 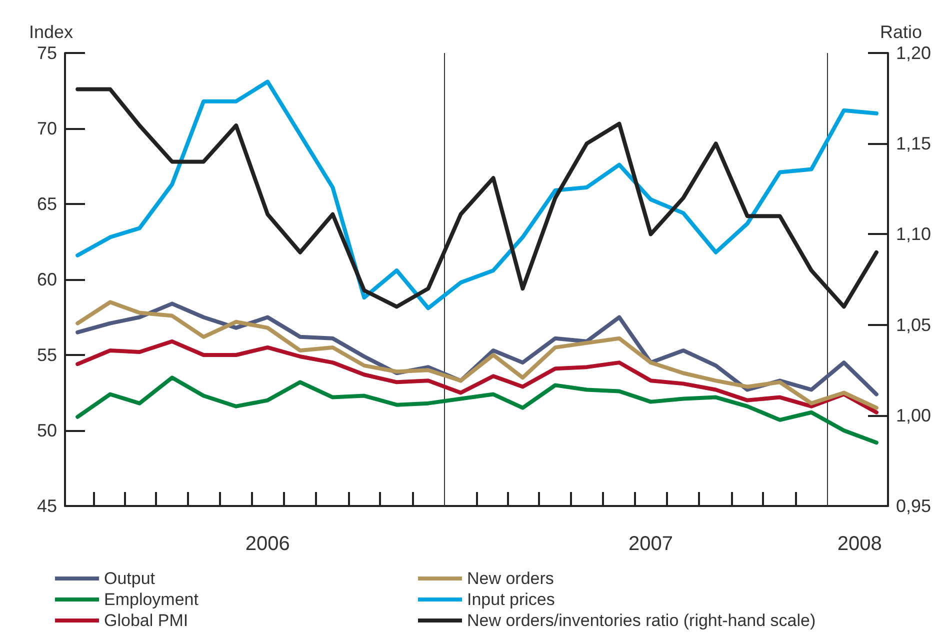 I want to click on y-axis-title: Index, so click(x=50, y=32).